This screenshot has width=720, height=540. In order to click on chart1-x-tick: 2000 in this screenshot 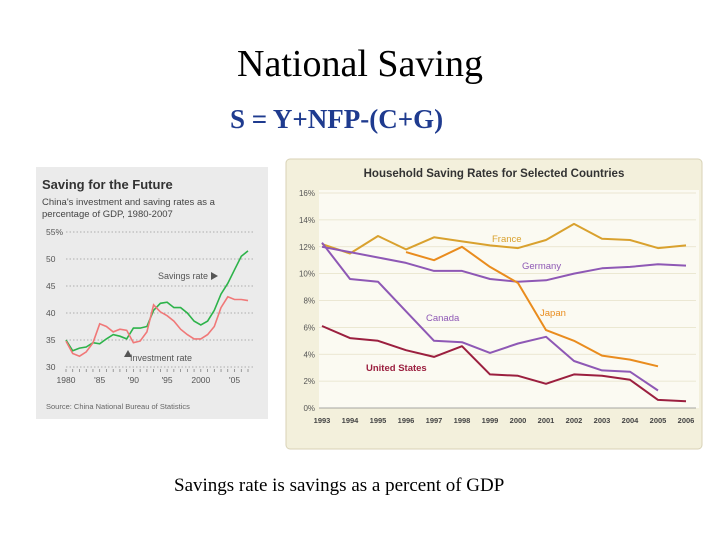, I will do `click(200, 380)`.